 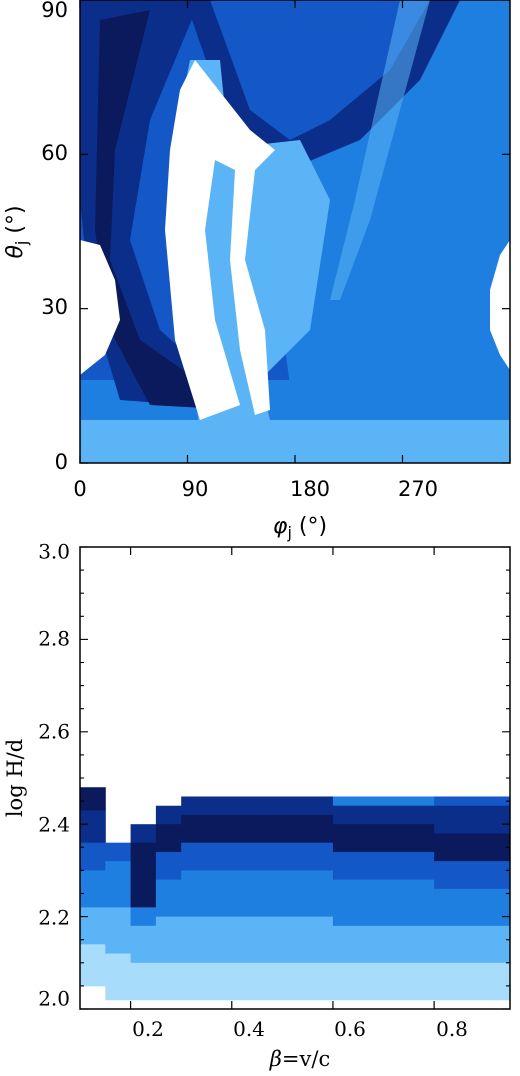 What do you see at coordinates (54, 825) in the screenshot?
I see `bottom-ytick-label: 2.4` at bounding box center [54, 825].